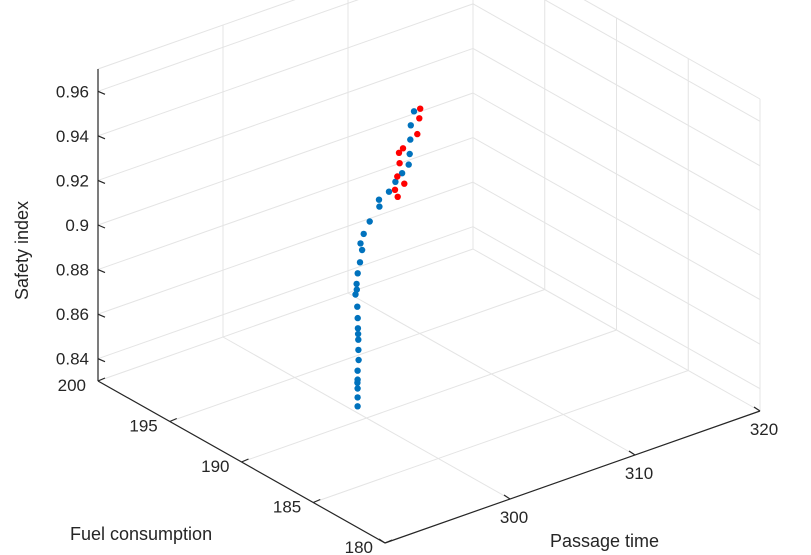  What do you see at coordinates (143, 426) in the screenshot?
I see `y-tick-label: 195` at bounding box center [143, 426].